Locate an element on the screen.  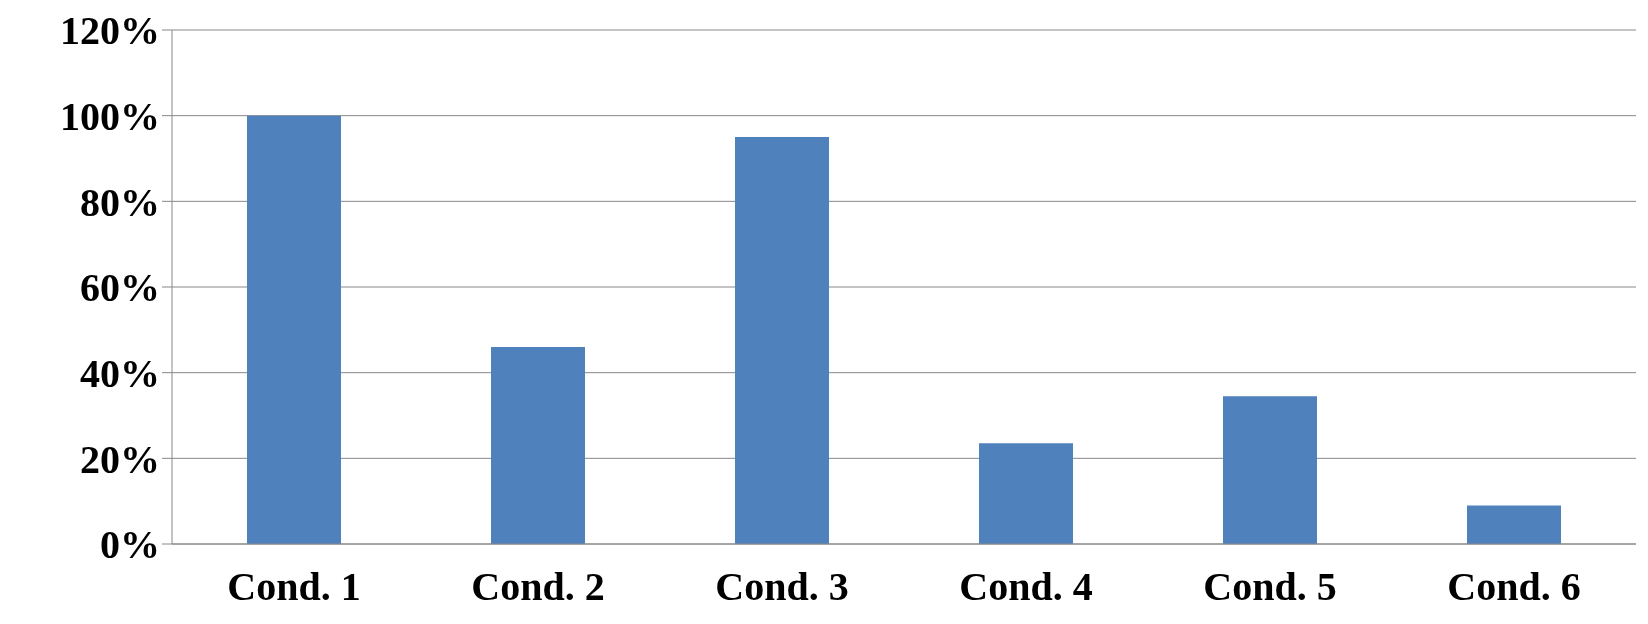
x-tick-label: Cond. 3 is located at coordinates (782, 587).